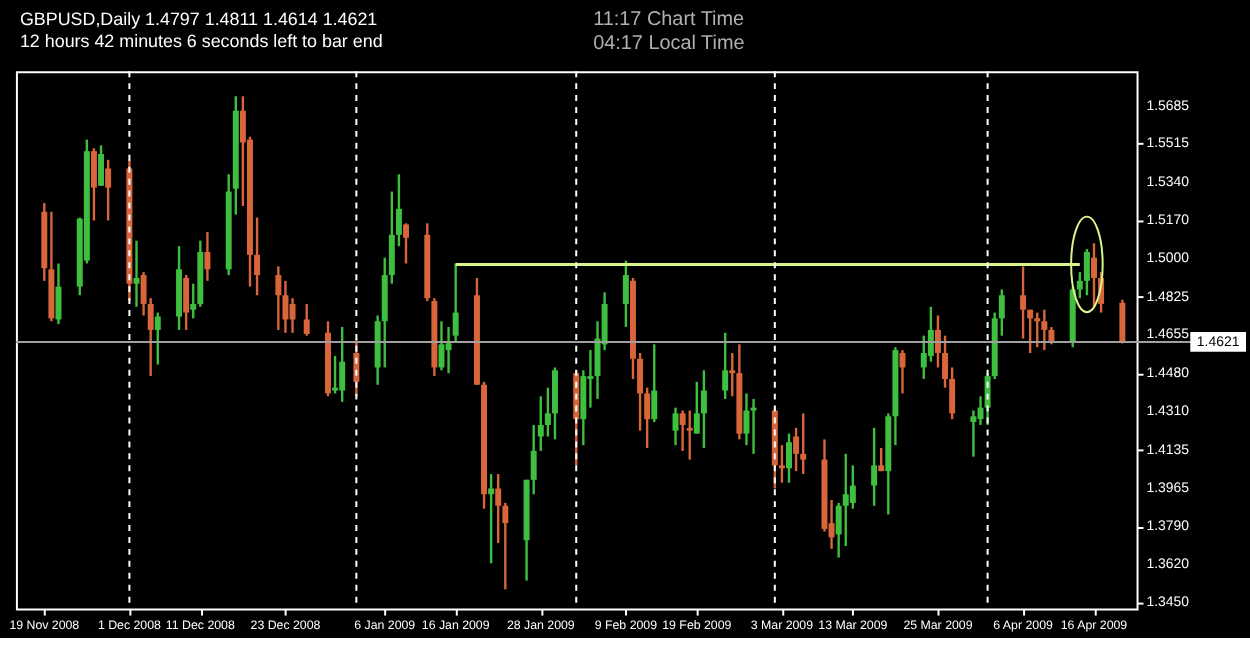 The height and width of the screenshot is (646, 1250). Describe the element at coordinates (201, 41) in the screenshot. I see `chart-subtitle: 12 hours 42 minutes 6 seconds left to bar end` at that location.